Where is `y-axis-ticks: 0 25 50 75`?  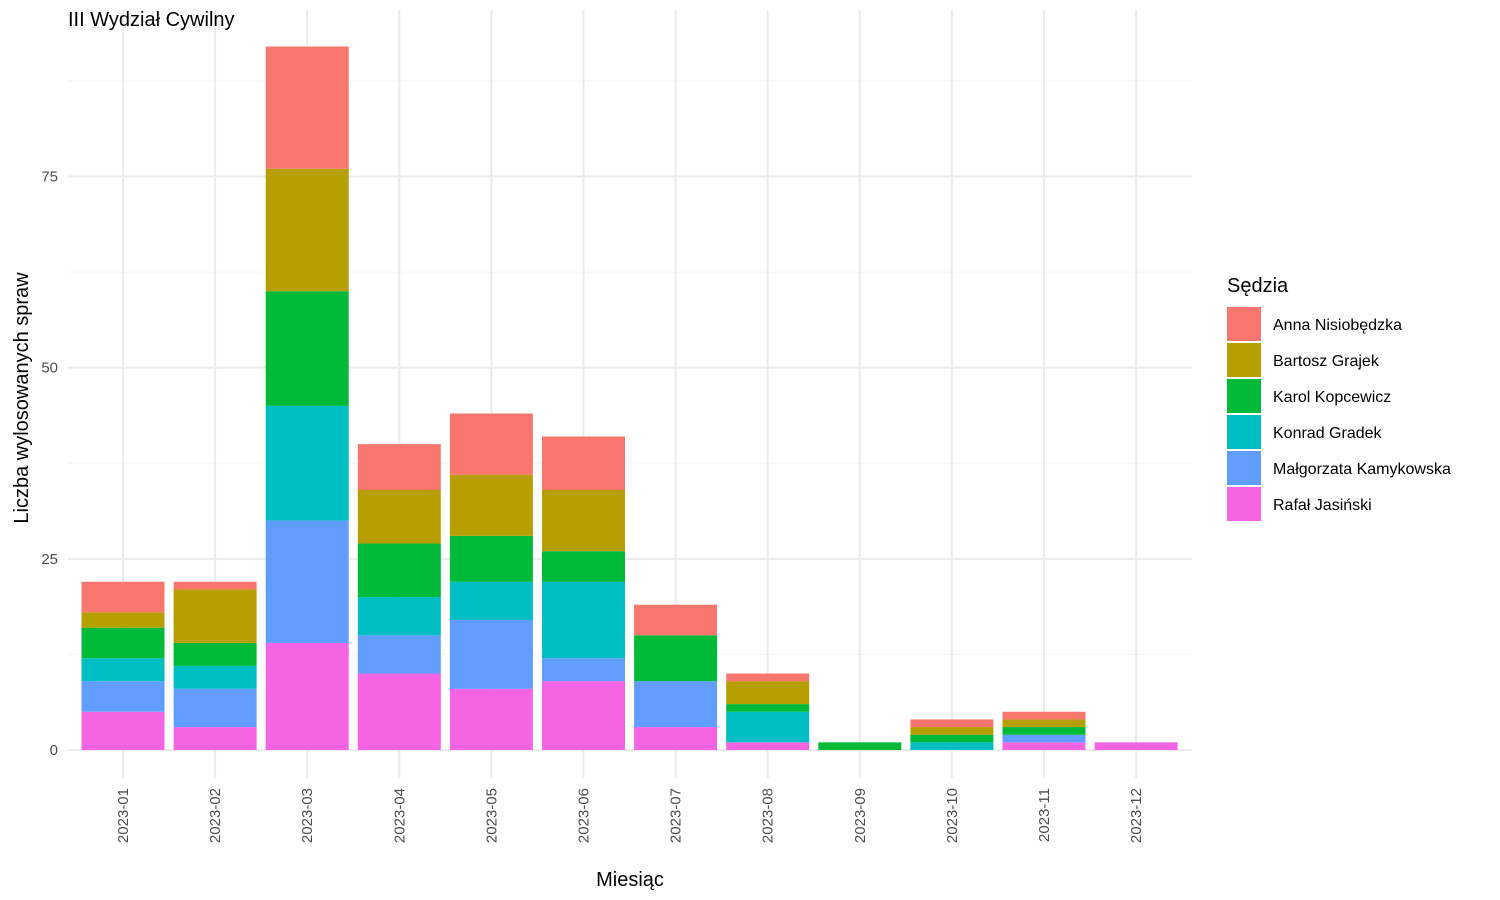
y-axis-ticks: 0 25 50 75 is located at coordinates (49, 464).